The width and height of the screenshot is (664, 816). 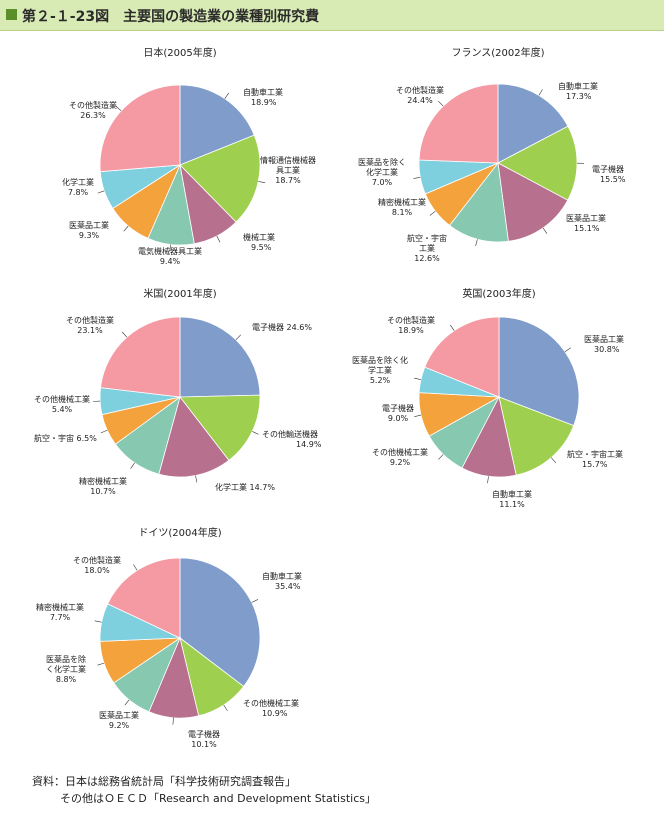 What do you see at coordinates (587, 228) in the screenshot?
I see `pie-slice-value: 15.1%` at bounding box center [587, 228].